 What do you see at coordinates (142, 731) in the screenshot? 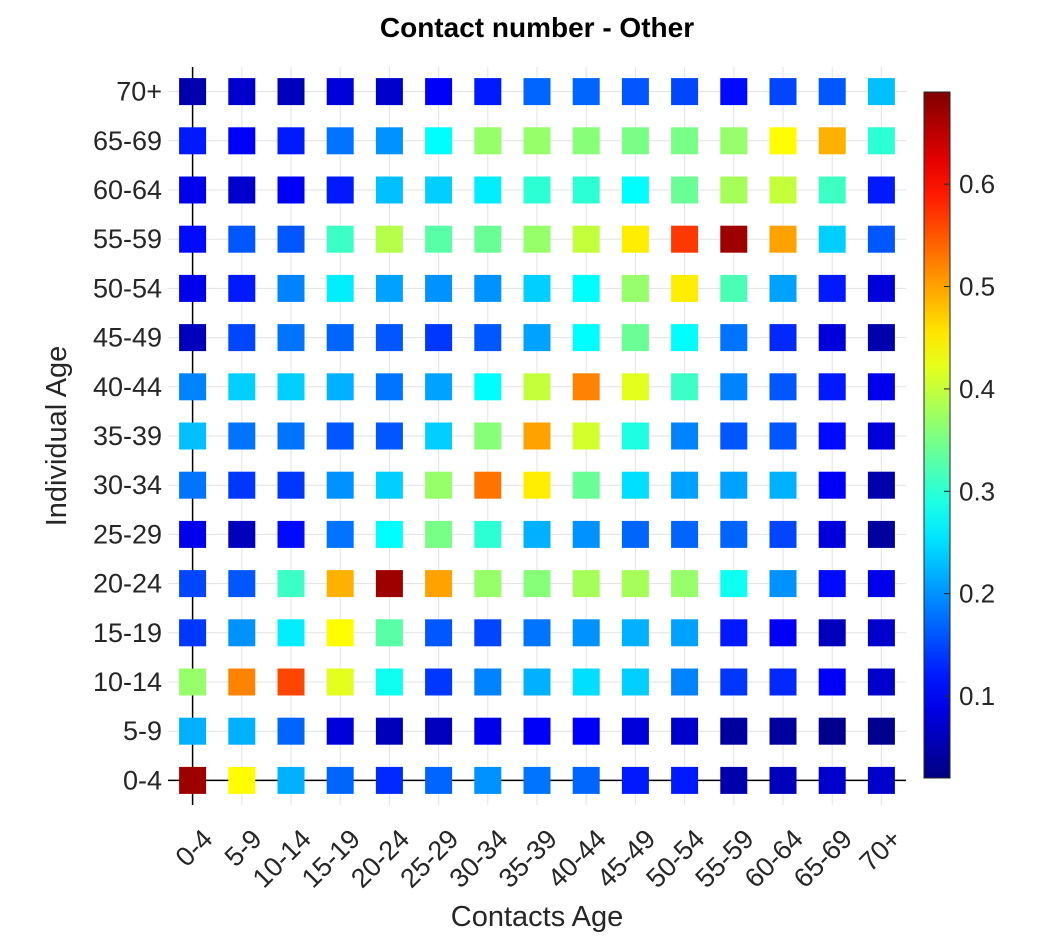
I see `y-tick-label: 5-9` at bounding box center [142, 731].